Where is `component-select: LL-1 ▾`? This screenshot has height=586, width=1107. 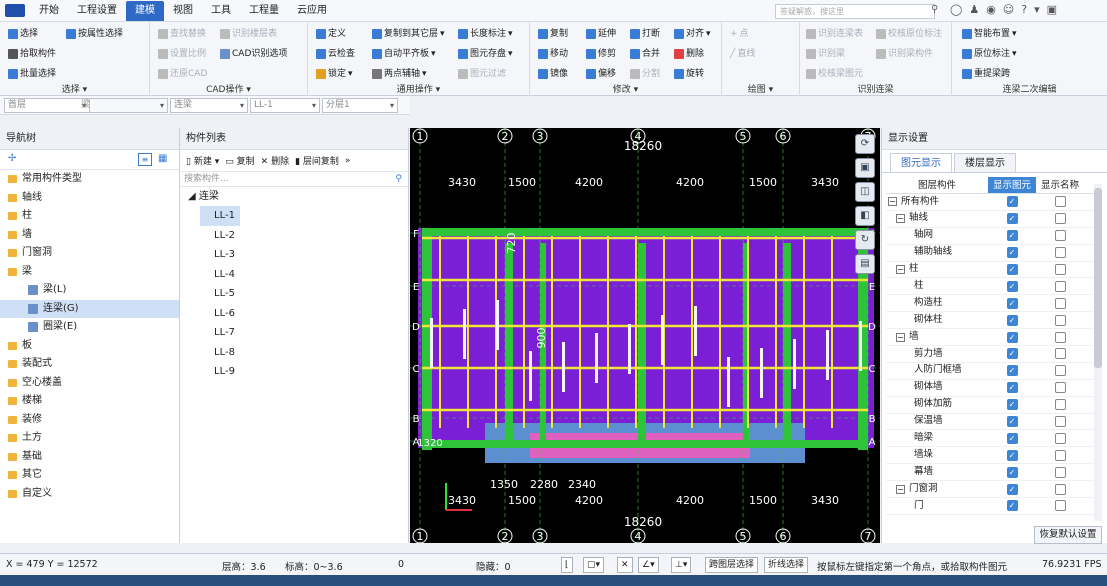 component-select: LL-1 ▾ is located at coordinates (285, 105).